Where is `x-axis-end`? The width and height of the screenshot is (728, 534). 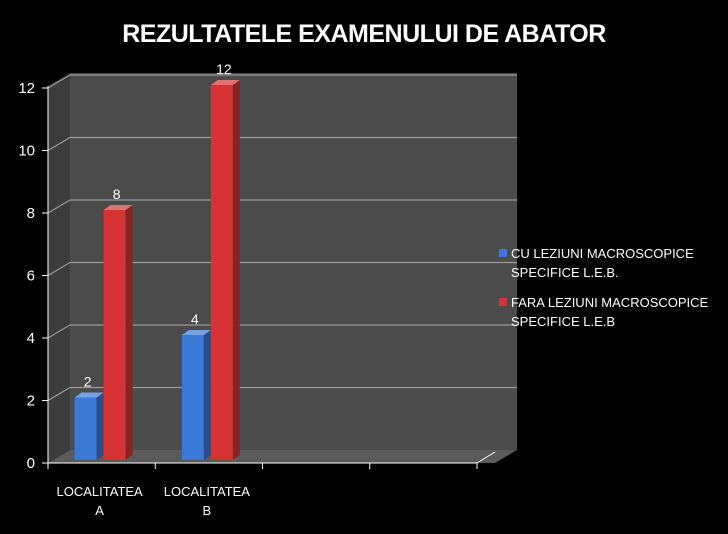
x-axis-end is located at coordinates (486, 457).